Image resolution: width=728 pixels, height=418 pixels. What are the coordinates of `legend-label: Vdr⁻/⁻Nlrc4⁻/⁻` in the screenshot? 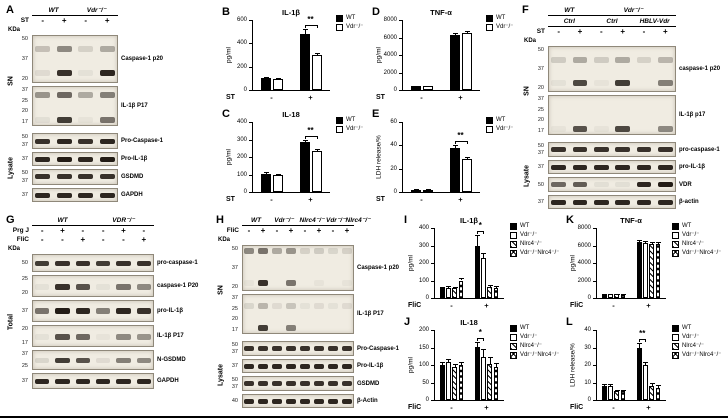 It's located at (540, 355).